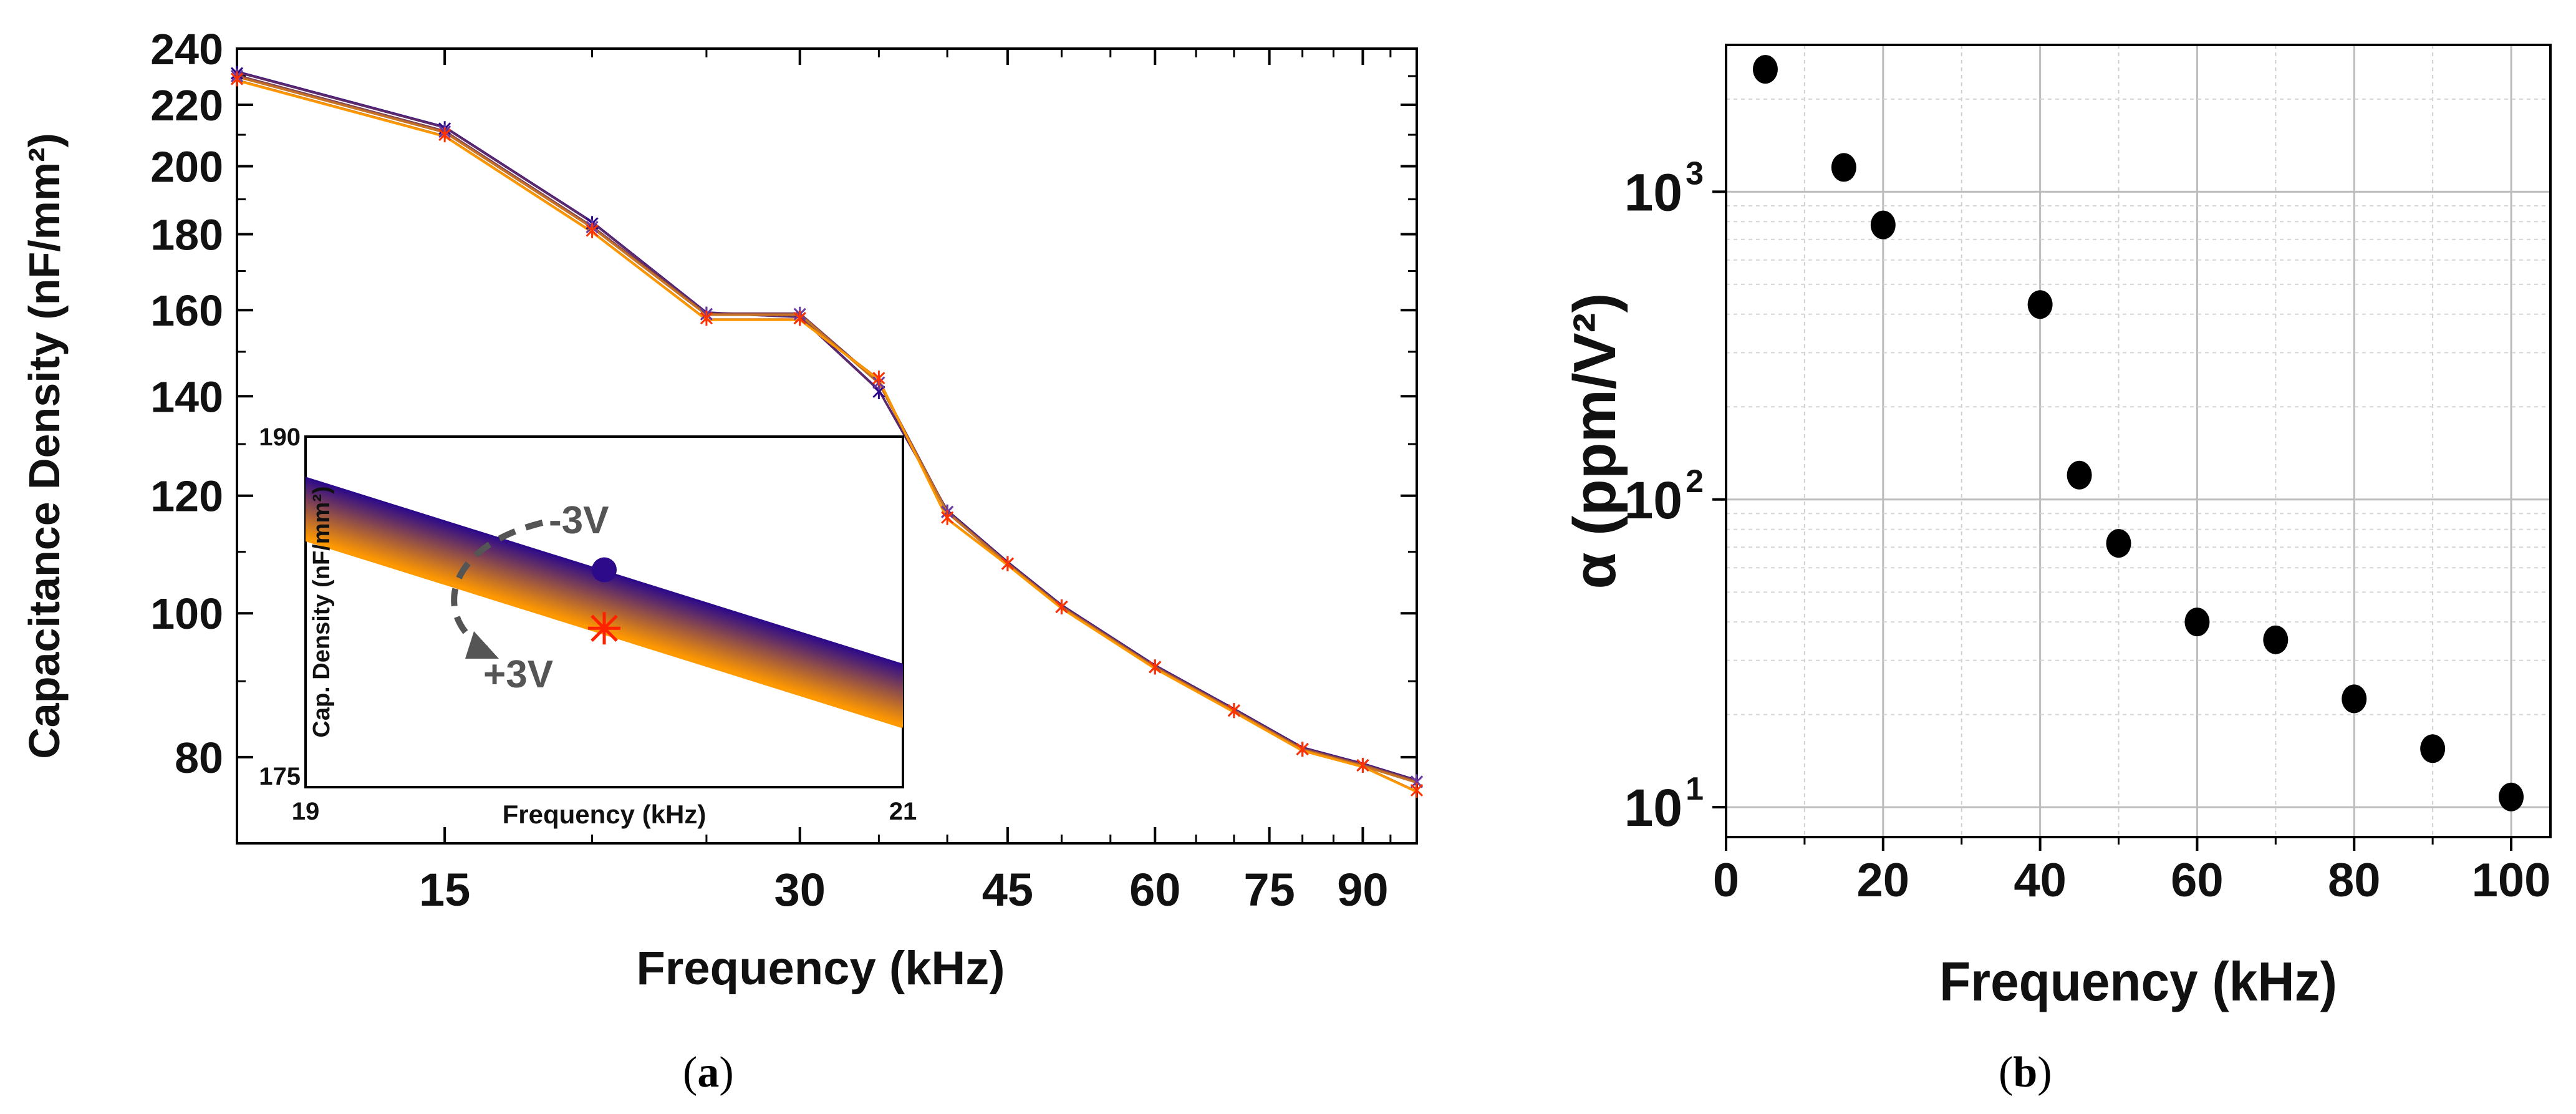 Image resolution: width=2576 pixels, height=1114 pixels. I want to click on y-tick-label: 180, so click(186, 234).